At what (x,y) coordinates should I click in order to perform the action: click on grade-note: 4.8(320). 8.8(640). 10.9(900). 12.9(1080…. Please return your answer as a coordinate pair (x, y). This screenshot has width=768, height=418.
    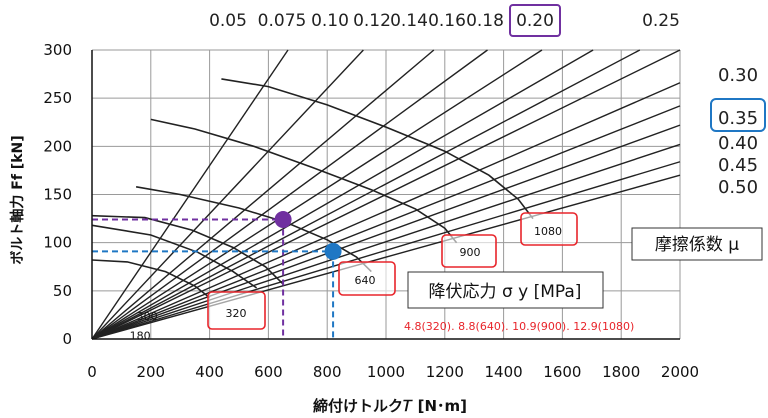
    Looking at the image, I should click on (519, 326).